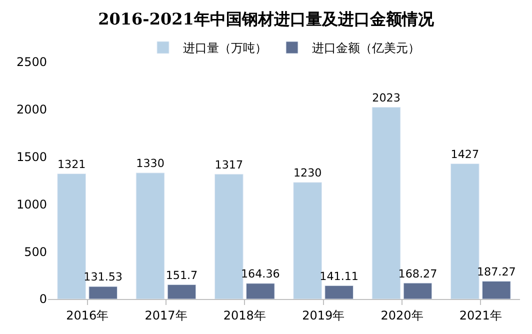 This screenshot has width=532, height=334. What do you see at coordinates (480, 315) in the screenshot?
I see `x-tick-label: 2021年` at bounding box center [480, 315].